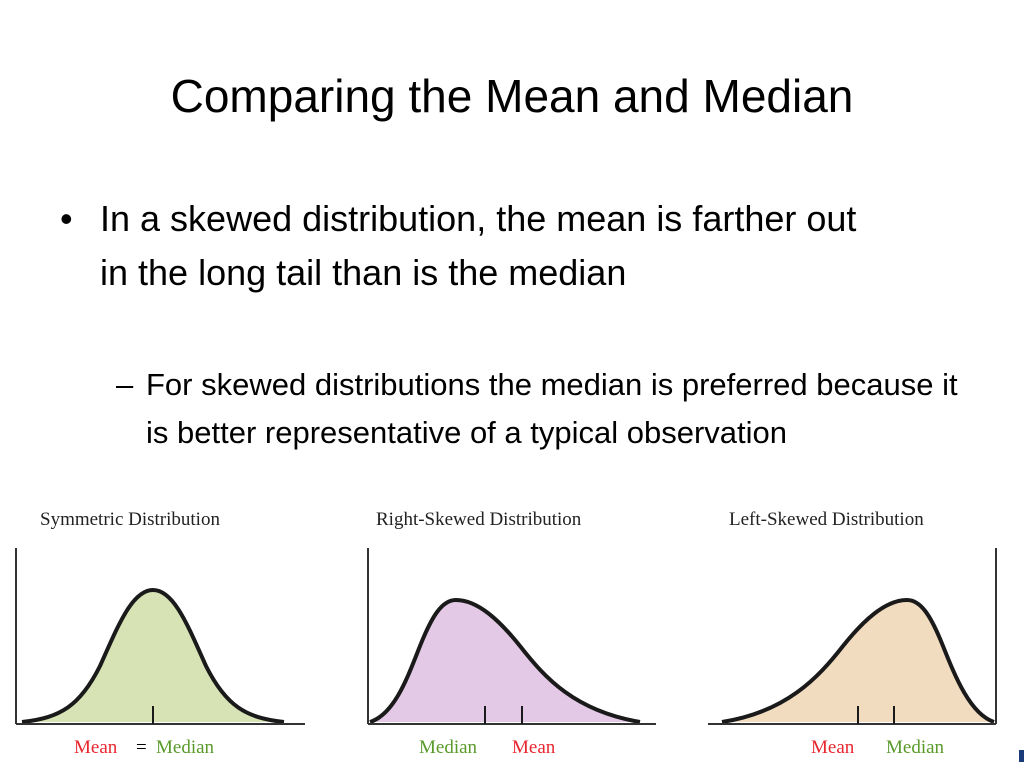  Describe the element at coordinates (141, 747) in the screenshot. I see `symmetric-equals-sign: =` at that location.